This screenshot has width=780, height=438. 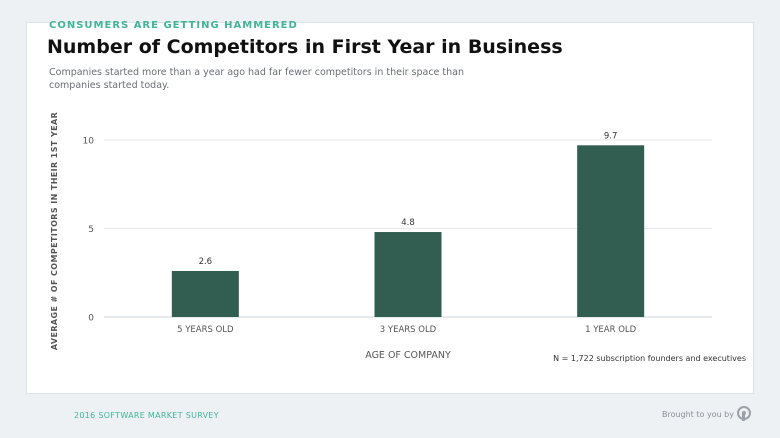 What do you see at coordinates (205, 330) in the screenshot?
I see `x-tick-label: 5 YEARS OLD` at bounding box center [205, 330].